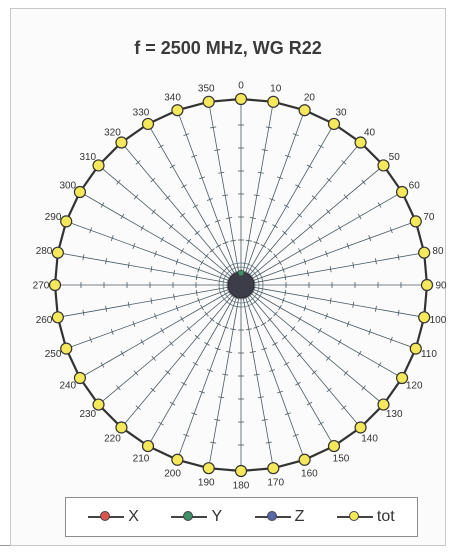 This screenshot has width=456, height=559. What do you see at coordinates (44, 251) in the screenshot?
I see `angle-tick-label: 280` at bounding box center [44, 251].